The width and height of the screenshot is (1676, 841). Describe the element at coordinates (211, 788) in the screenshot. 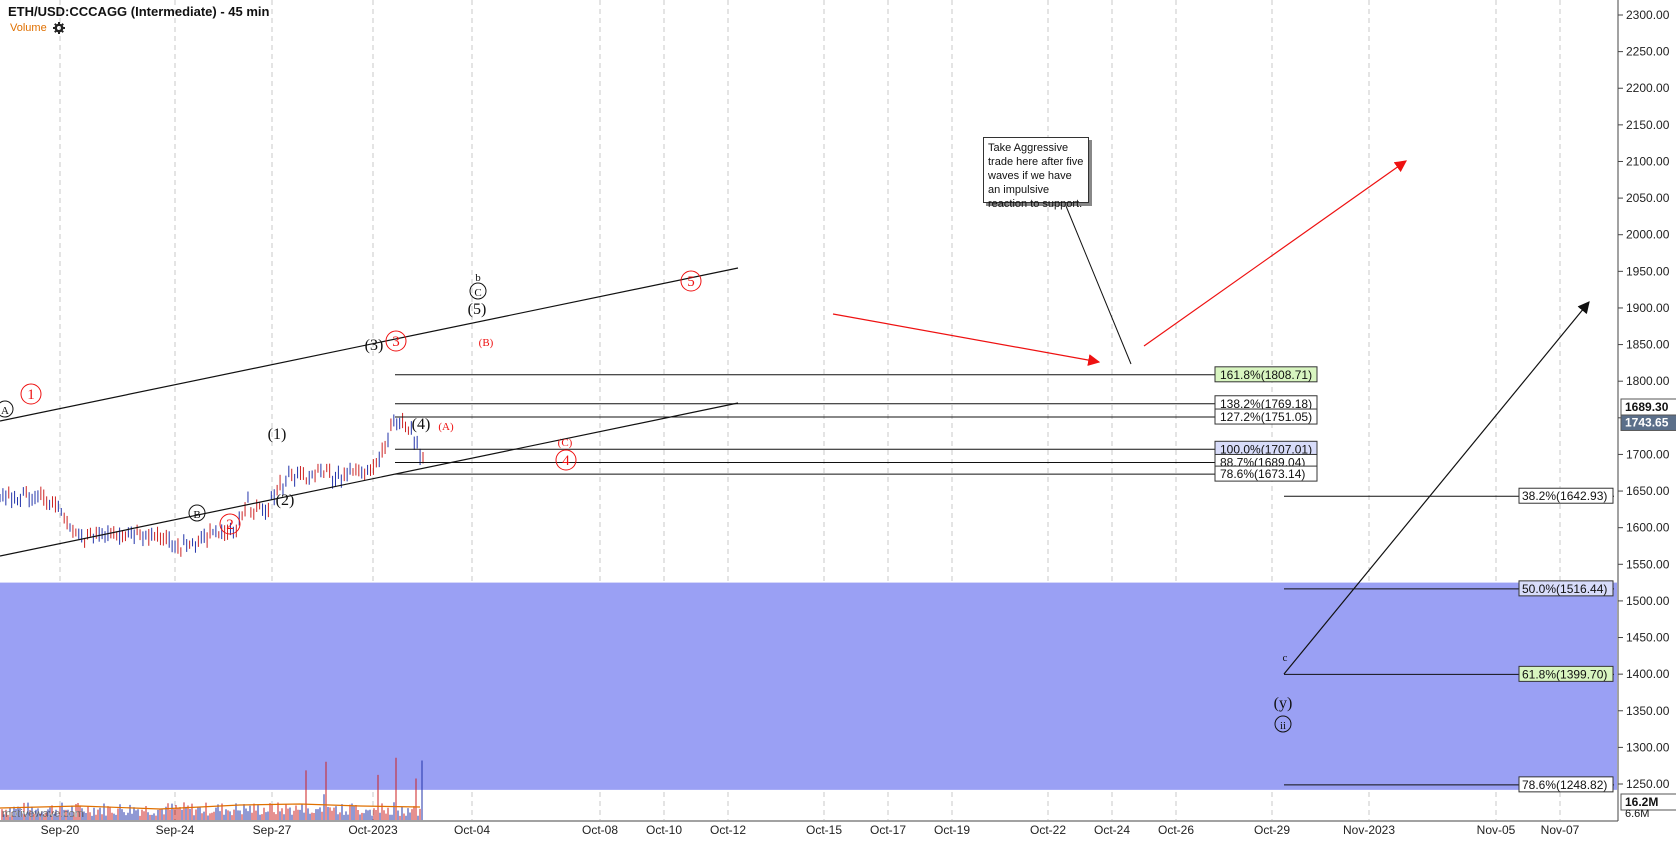

I see `volume-bars` at that location.